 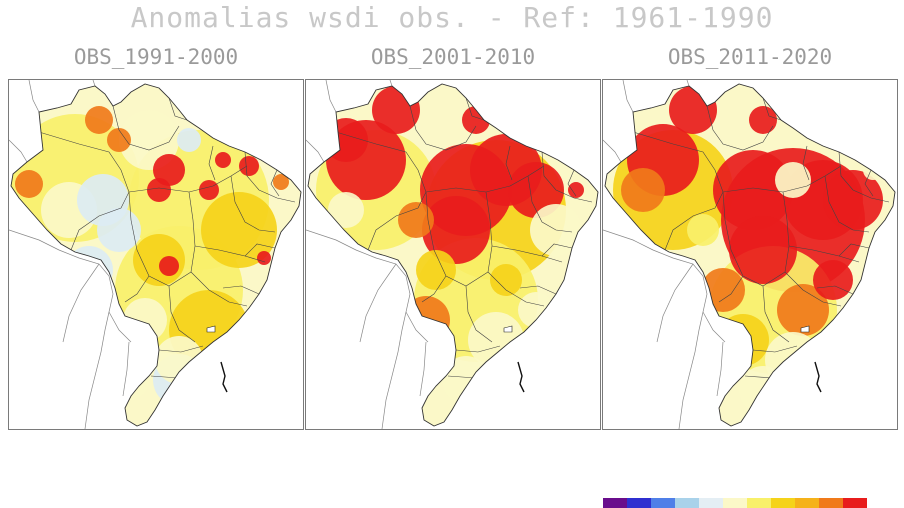 I want to click on federal-district, so click(x=508, y=329).